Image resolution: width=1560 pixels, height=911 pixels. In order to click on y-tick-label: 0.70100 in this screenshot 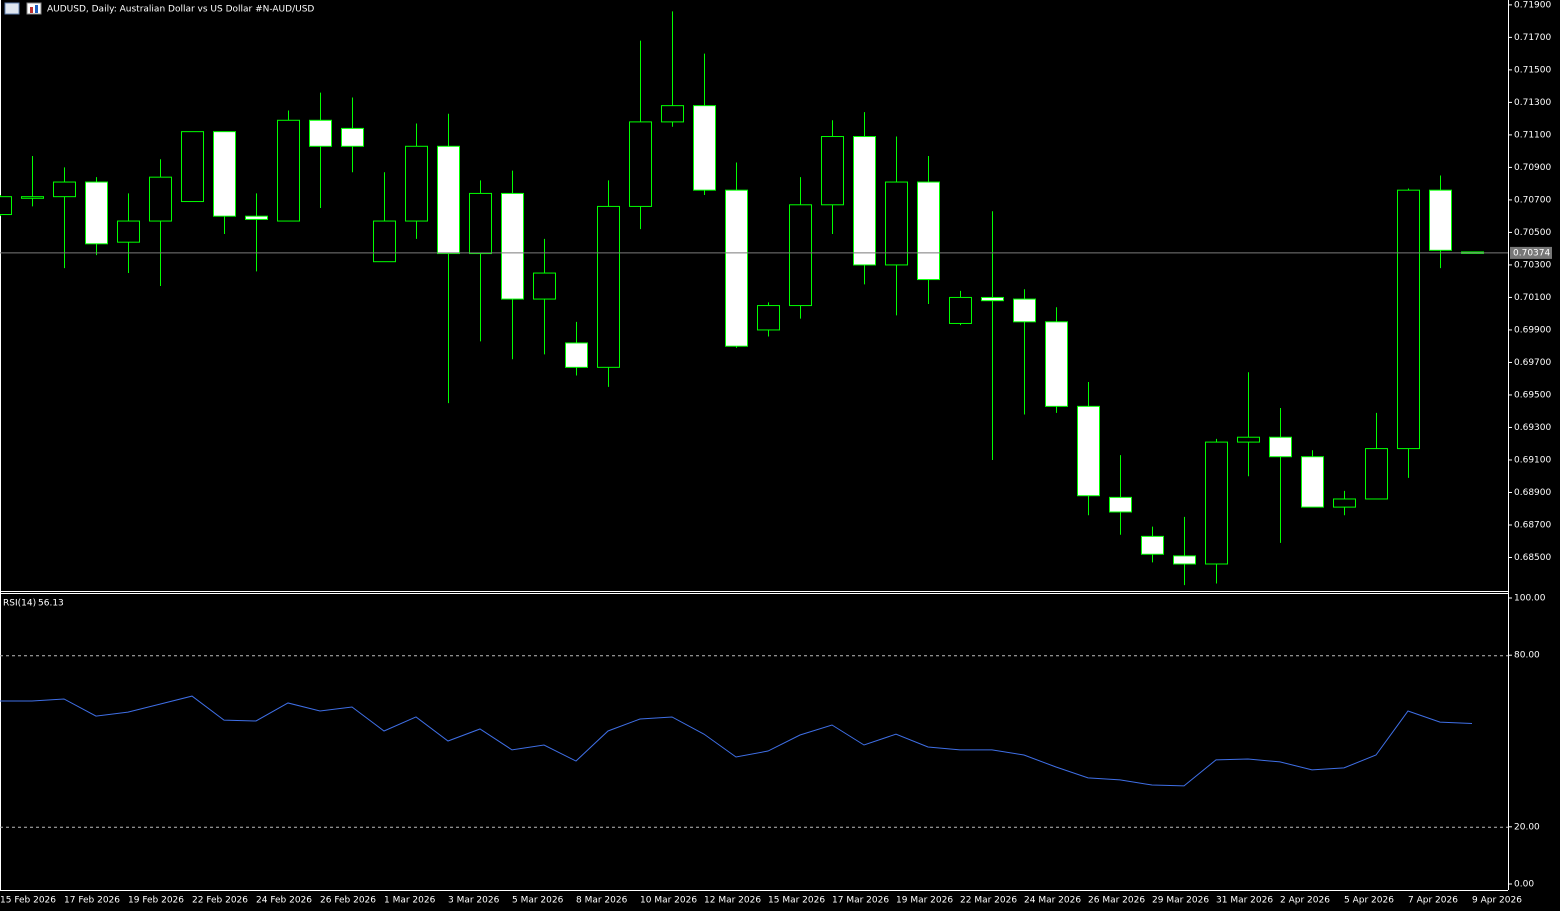, I will do `click(1532, 298)`.